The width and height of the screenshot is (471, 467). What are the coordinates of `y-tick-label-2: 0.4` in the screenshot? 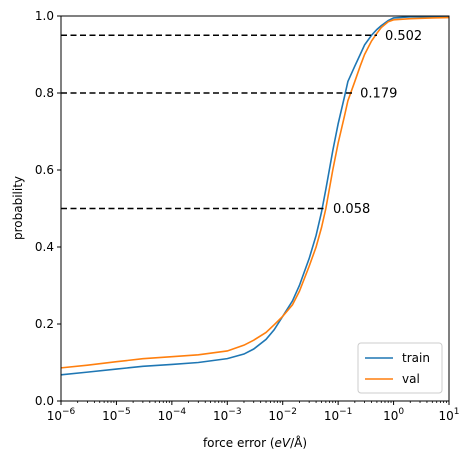 It's located at (44, 247).